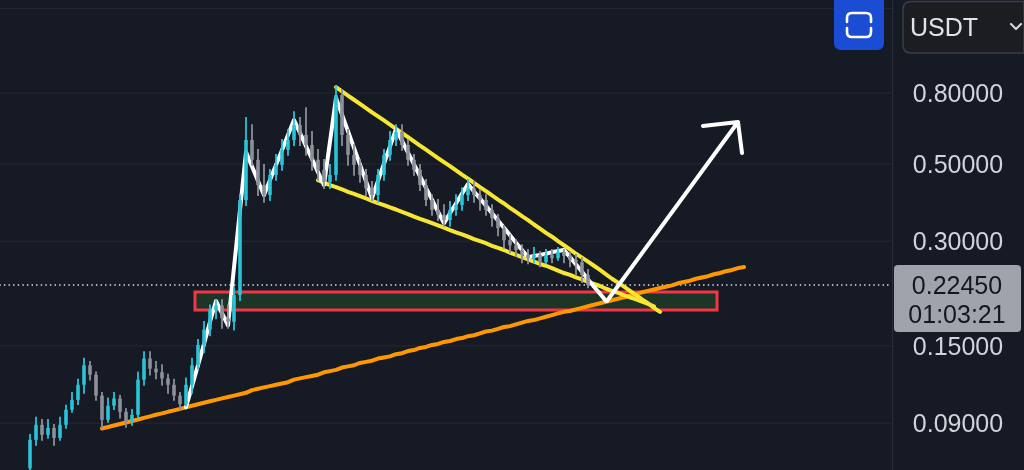 The width and height of the screenshot is (1024, 470). What do you see at coordinates (957, 313) in the screenshot?
I see `text: 01:03:21` at bounding box center [957, 313].